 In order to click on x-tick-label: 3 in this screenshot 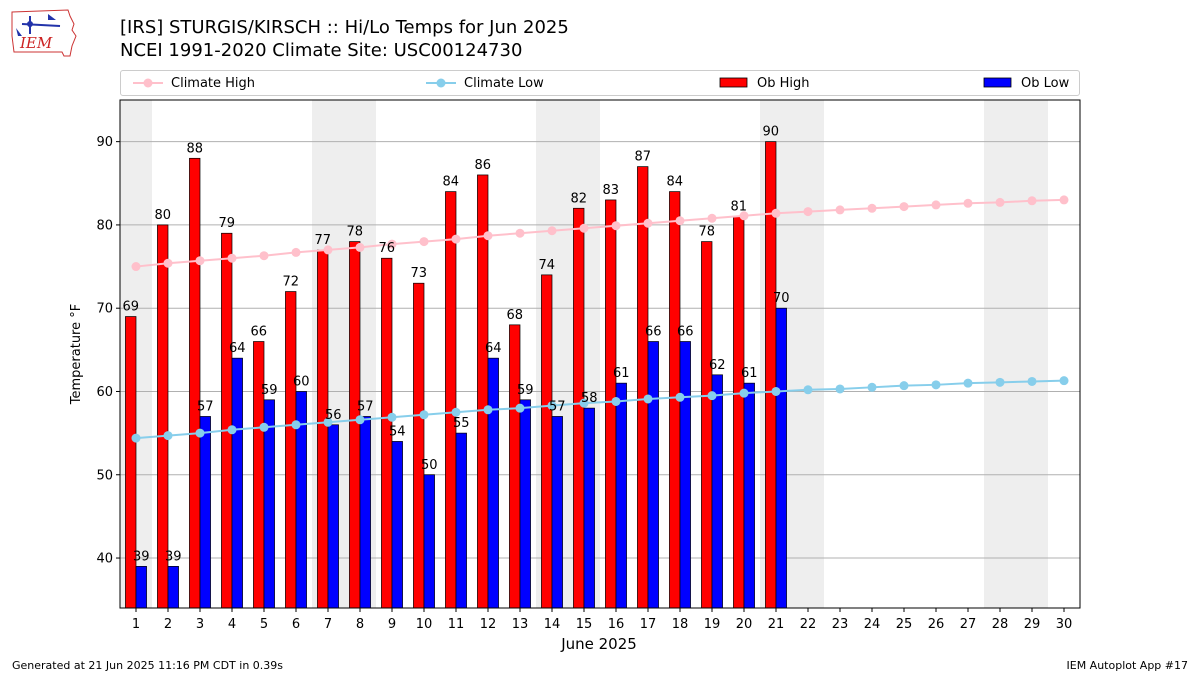, I will do `click(200, 624)`.